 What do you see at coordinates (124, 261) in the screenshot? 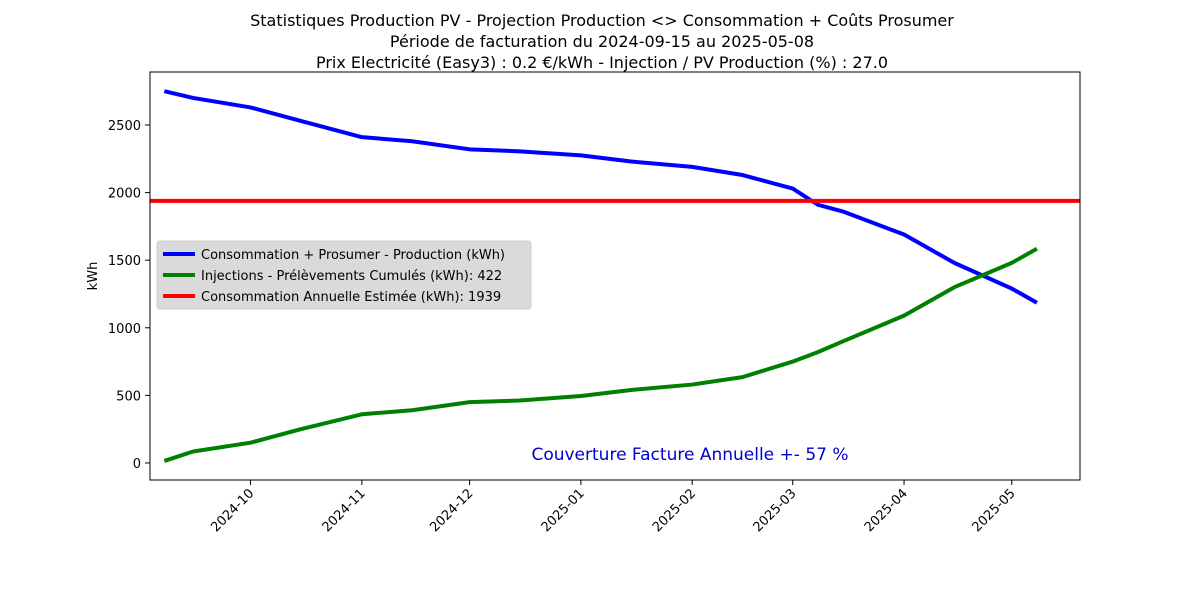
I see `y-tick-label: 1500` at bounding box center [124, 261].